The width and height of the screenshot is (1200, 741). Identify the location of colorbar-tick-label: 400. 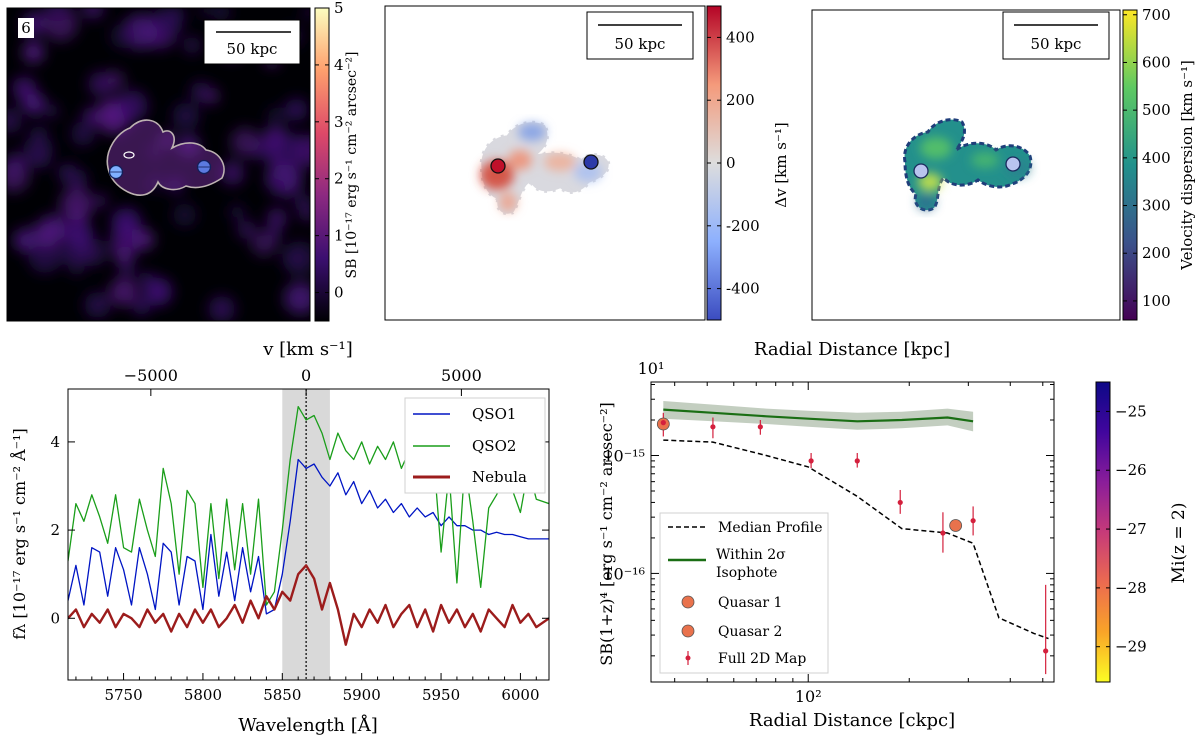
(740, 37).